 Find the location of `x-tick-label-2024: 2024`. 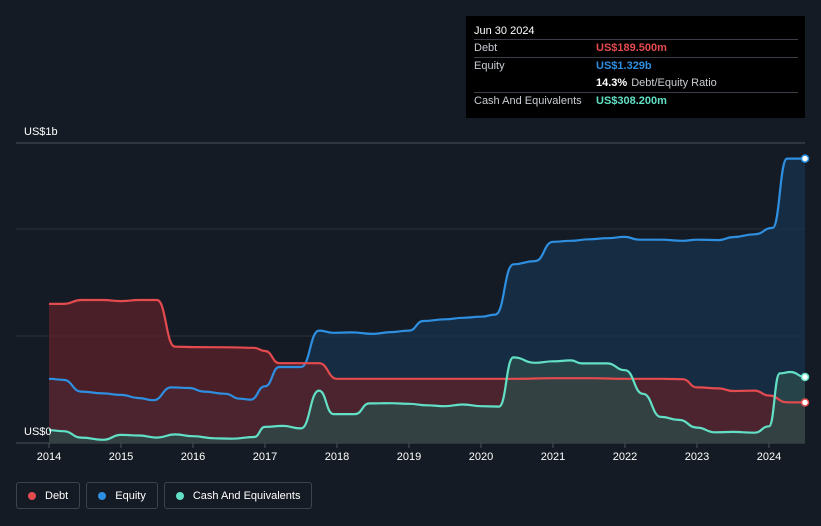

x-tick-label-2024: 2024 is located at coordinates (769, 457).